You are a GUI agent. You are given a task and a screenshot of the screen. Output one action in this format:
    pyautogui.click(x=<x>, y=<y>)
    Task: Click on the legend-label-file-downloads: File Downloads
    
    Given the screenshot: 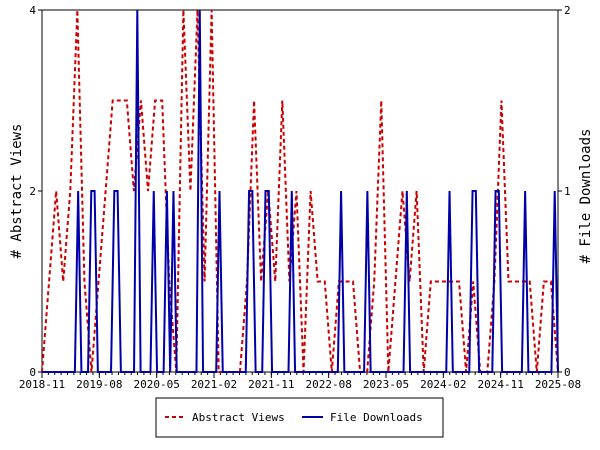 What is the action you would take?
    pyautogui.click(x=376, y=417)
    